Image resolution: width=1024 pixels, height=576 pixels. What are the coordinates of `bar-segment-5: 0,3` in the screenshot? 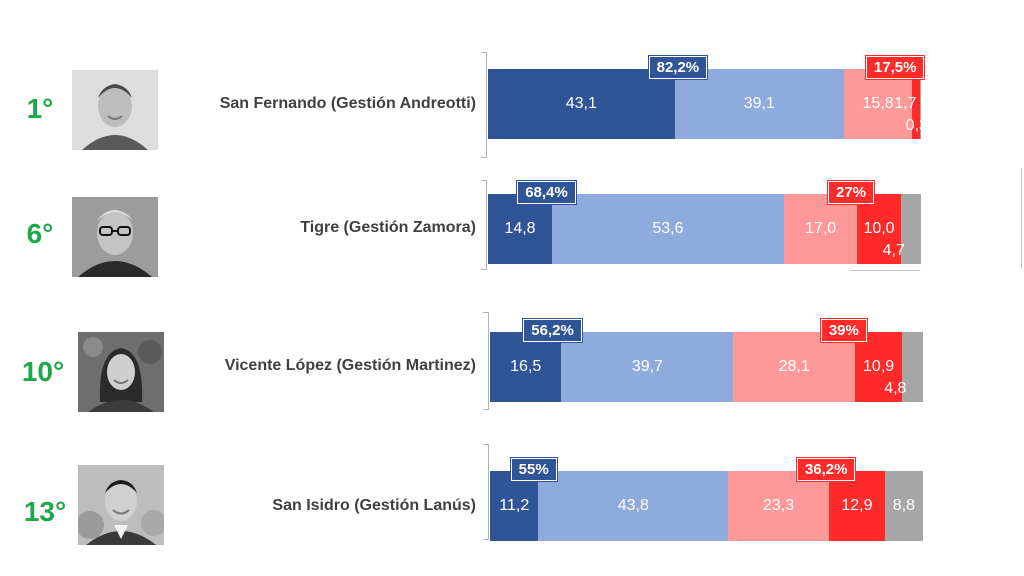 It's located at (917, 104).